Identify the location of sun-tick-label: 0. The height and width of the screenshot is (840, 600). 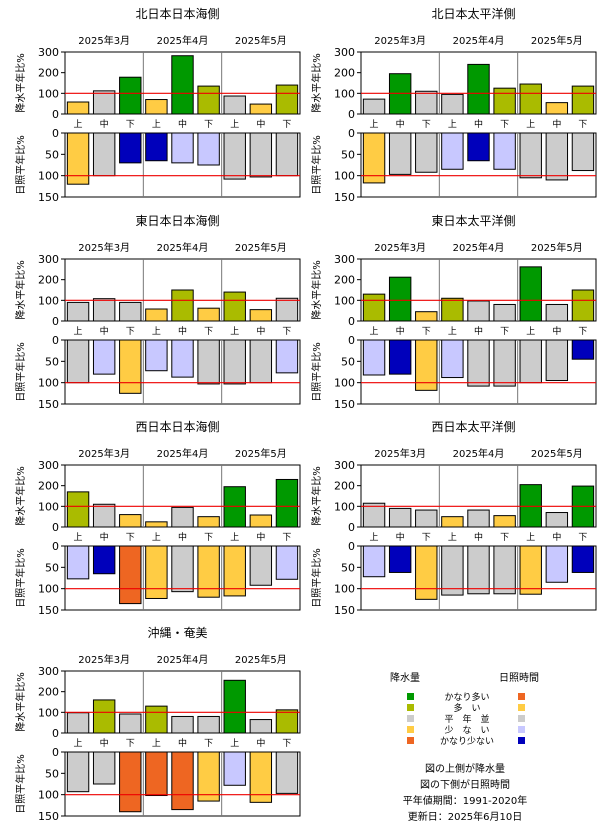
(55, 752).